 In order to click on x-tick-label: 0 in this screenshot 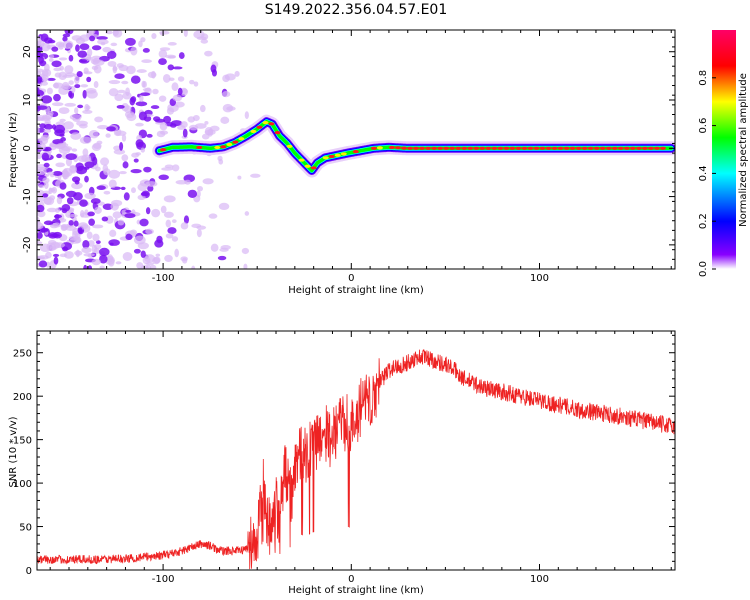, I will do `click(351, 278)`.